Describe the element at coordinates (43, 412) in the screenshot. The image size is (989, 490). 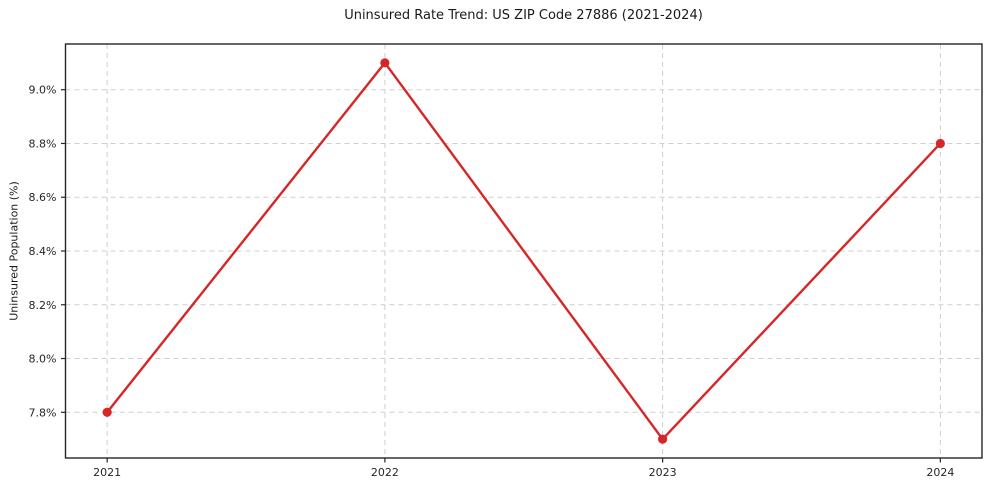
I see `y-tick-label: 7.8%` at that location.